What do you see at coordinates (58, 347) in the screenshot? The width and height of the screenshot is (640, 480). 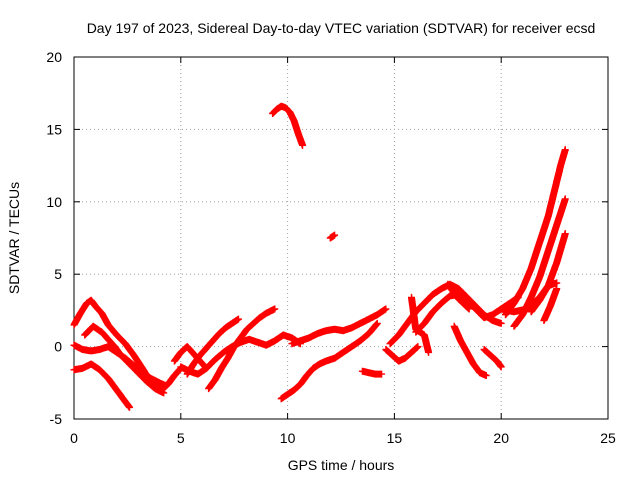 I see `y-tick-label: 0` at bounding box center [58, 347].